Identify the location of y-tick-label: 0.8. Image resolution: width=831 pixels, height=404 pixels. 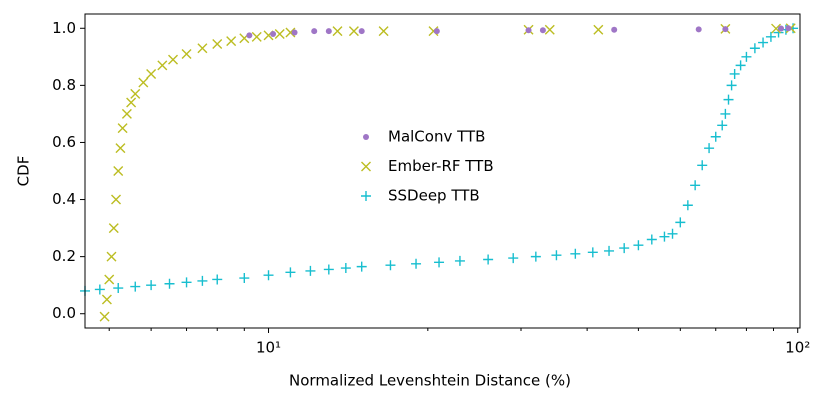
(64, 85).